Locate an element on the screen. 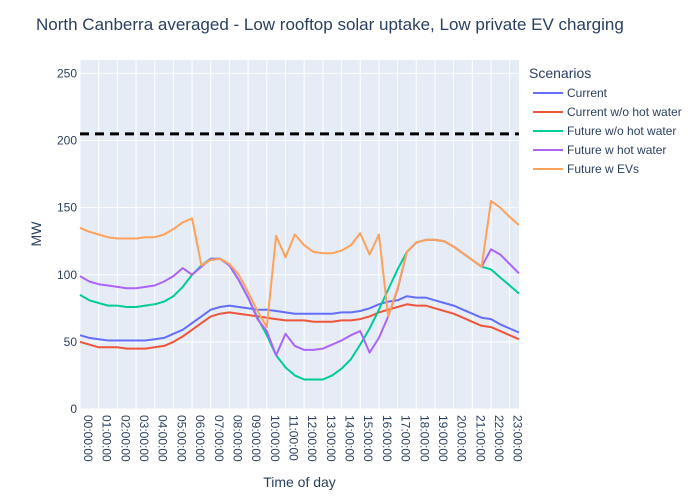 The height and width of the screenshot is (500, 700). x-tick-label: 13:00:00 is located at coordinates (331, 438).